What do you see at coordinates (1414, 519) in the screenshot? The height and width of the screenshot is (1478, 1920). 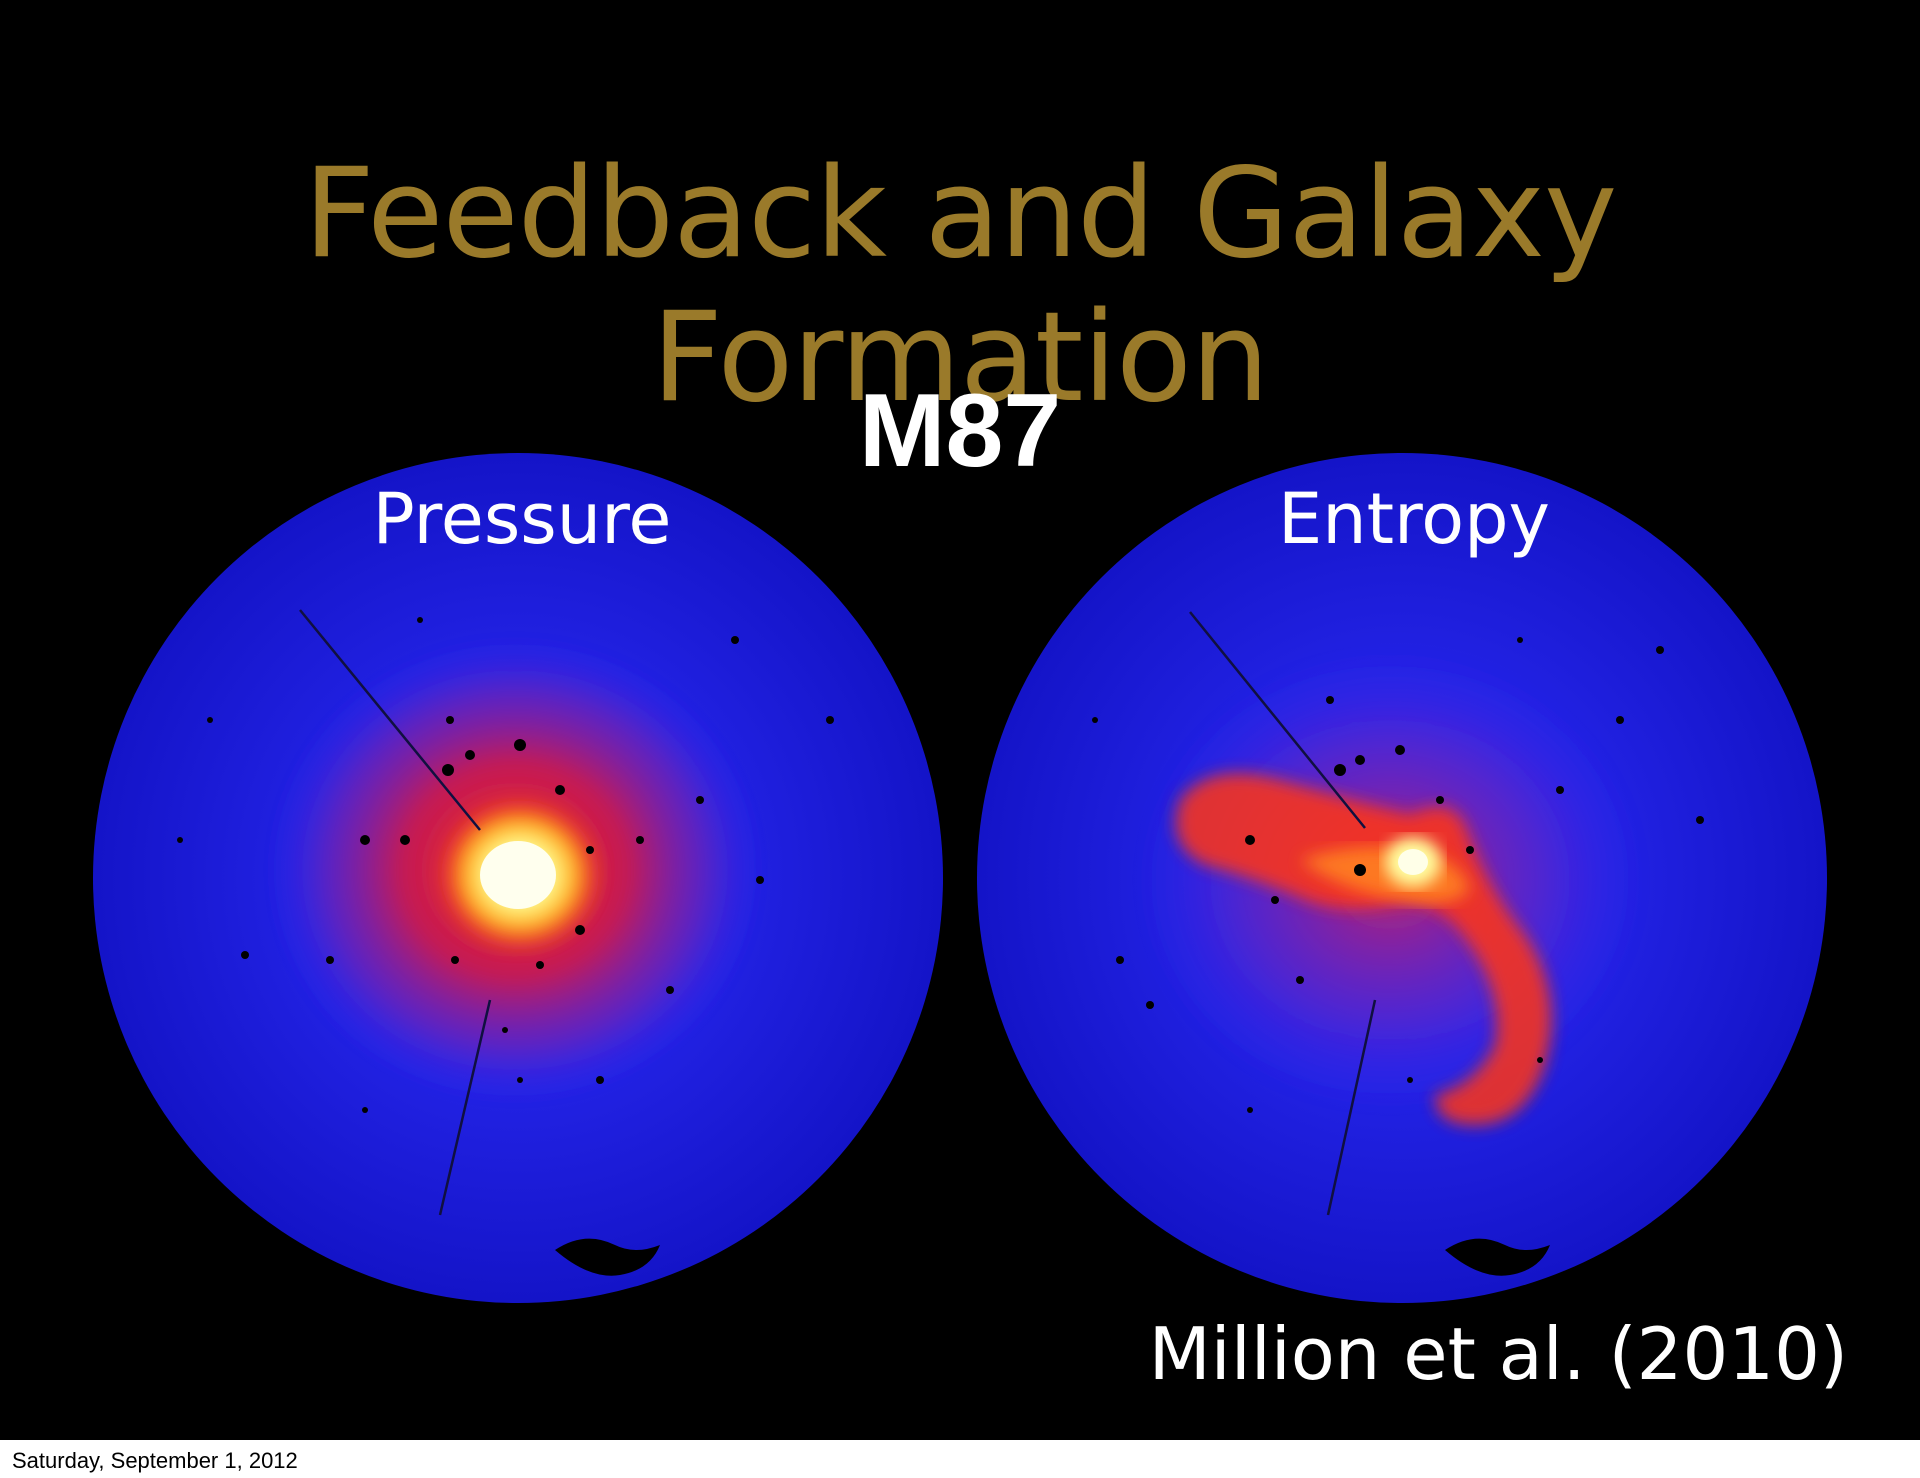 I see `entropy-label: Entropy` at bounding box center [1414, 519].